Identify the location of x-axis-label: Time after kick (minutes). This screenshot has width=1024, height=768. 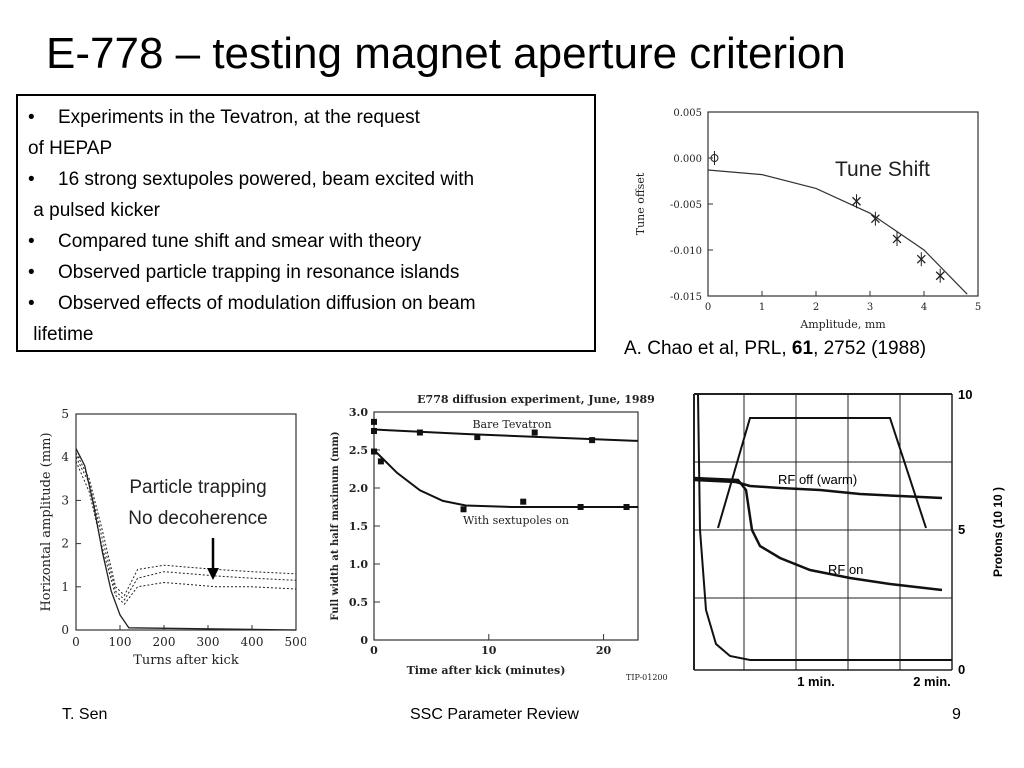
(486, 670).